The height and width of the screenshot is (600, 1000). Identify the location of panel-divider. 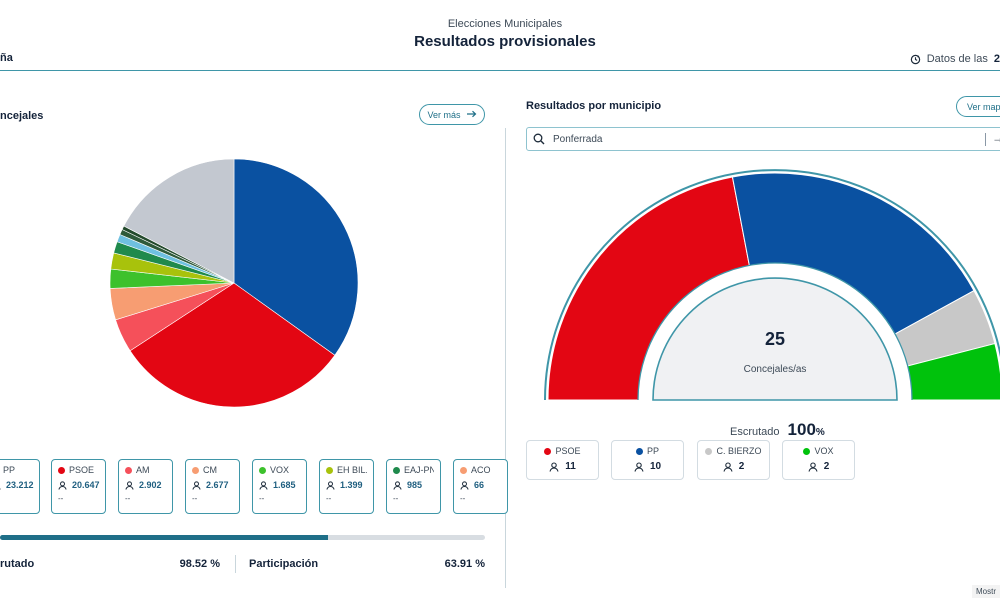
(505, 358).